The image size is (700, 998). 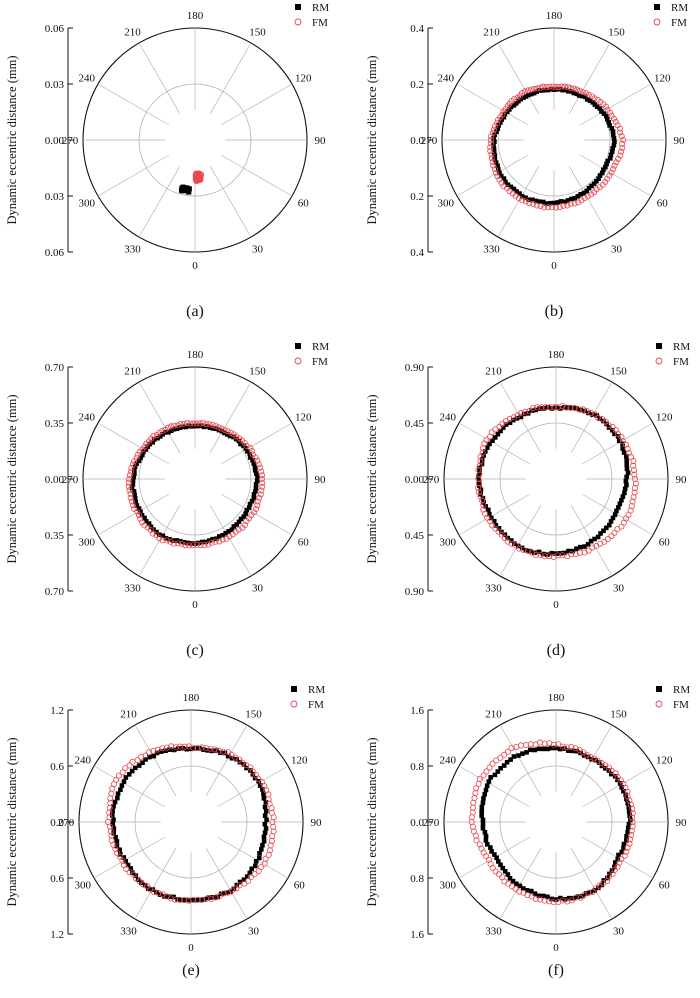 I want to click on angle-label: 210, so click(x=491, y=33).